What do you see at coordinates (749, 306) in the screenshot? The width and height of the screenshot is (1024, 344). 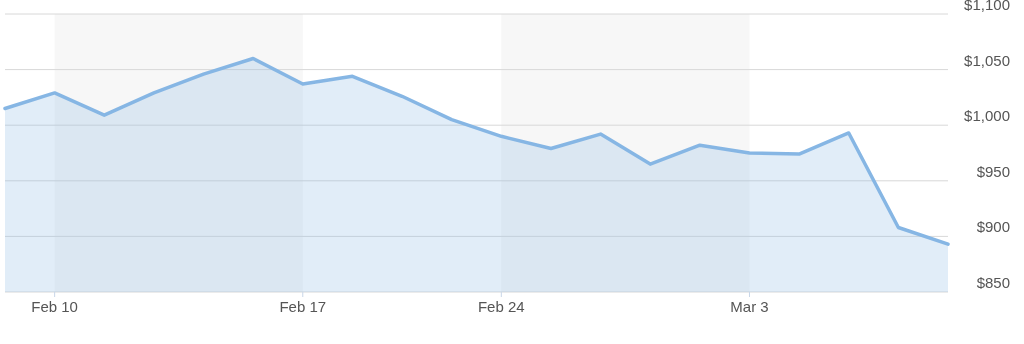 I see `x-tick-label: Mar 3` at bounding box center [749, 306].